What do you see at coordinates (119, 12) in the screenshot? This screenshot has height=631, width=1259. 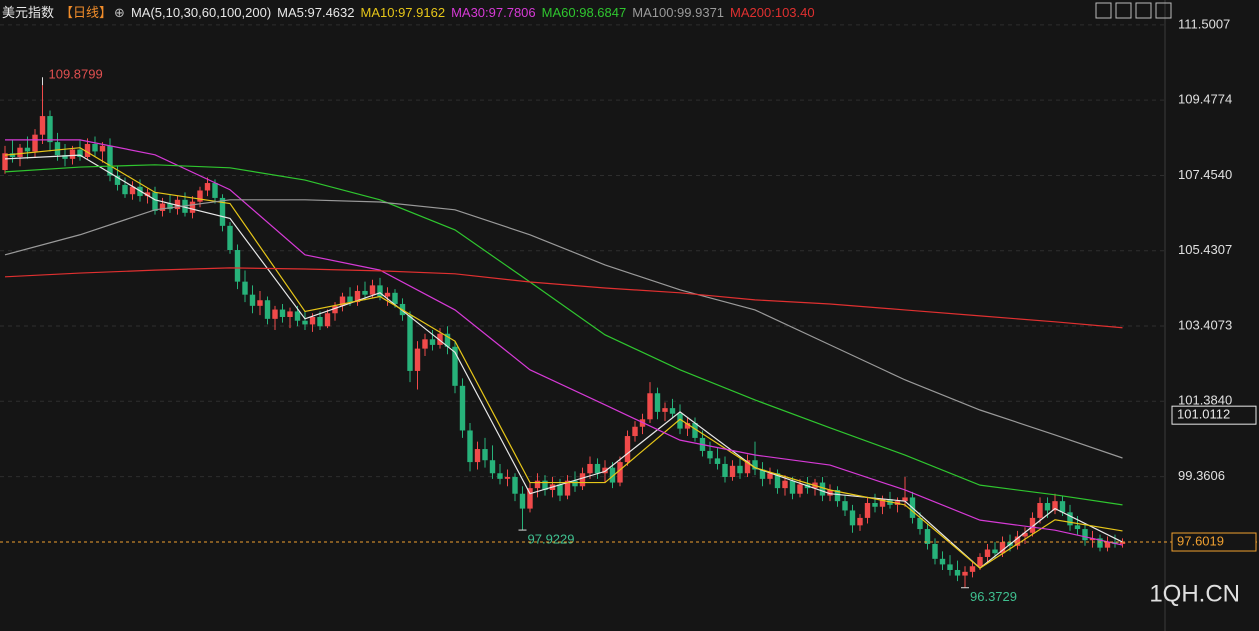 I see `add-icon: ⊕` at bounding box center [119, 12].